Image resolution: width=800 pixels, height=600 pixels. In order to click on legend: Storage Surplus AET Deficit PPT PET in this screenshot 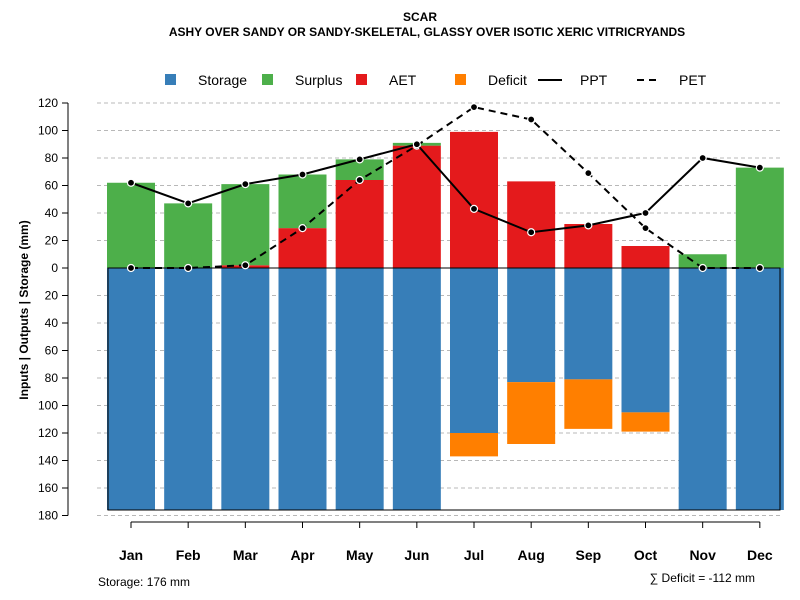, I will do `click(436, 80)`.